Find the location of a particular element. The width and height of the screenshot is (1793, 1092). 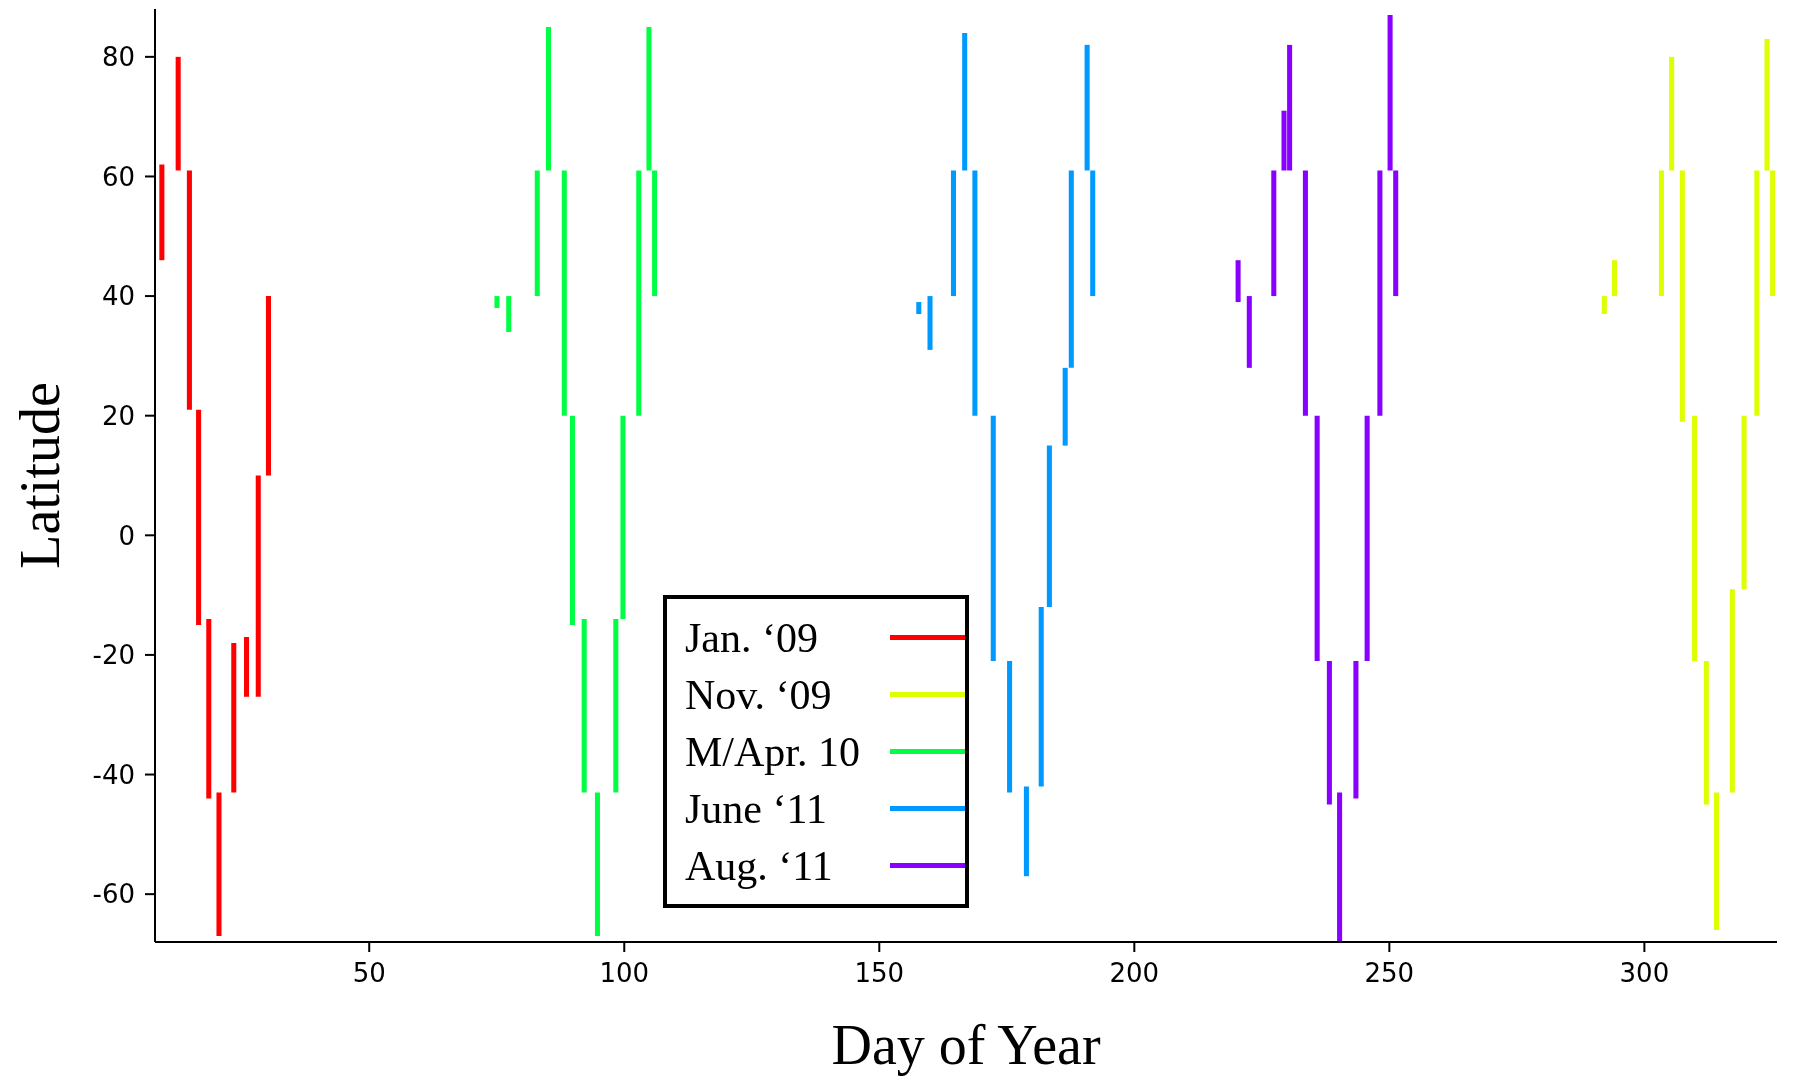

x-tick-label: 100 is located at coordinates (624, 973).